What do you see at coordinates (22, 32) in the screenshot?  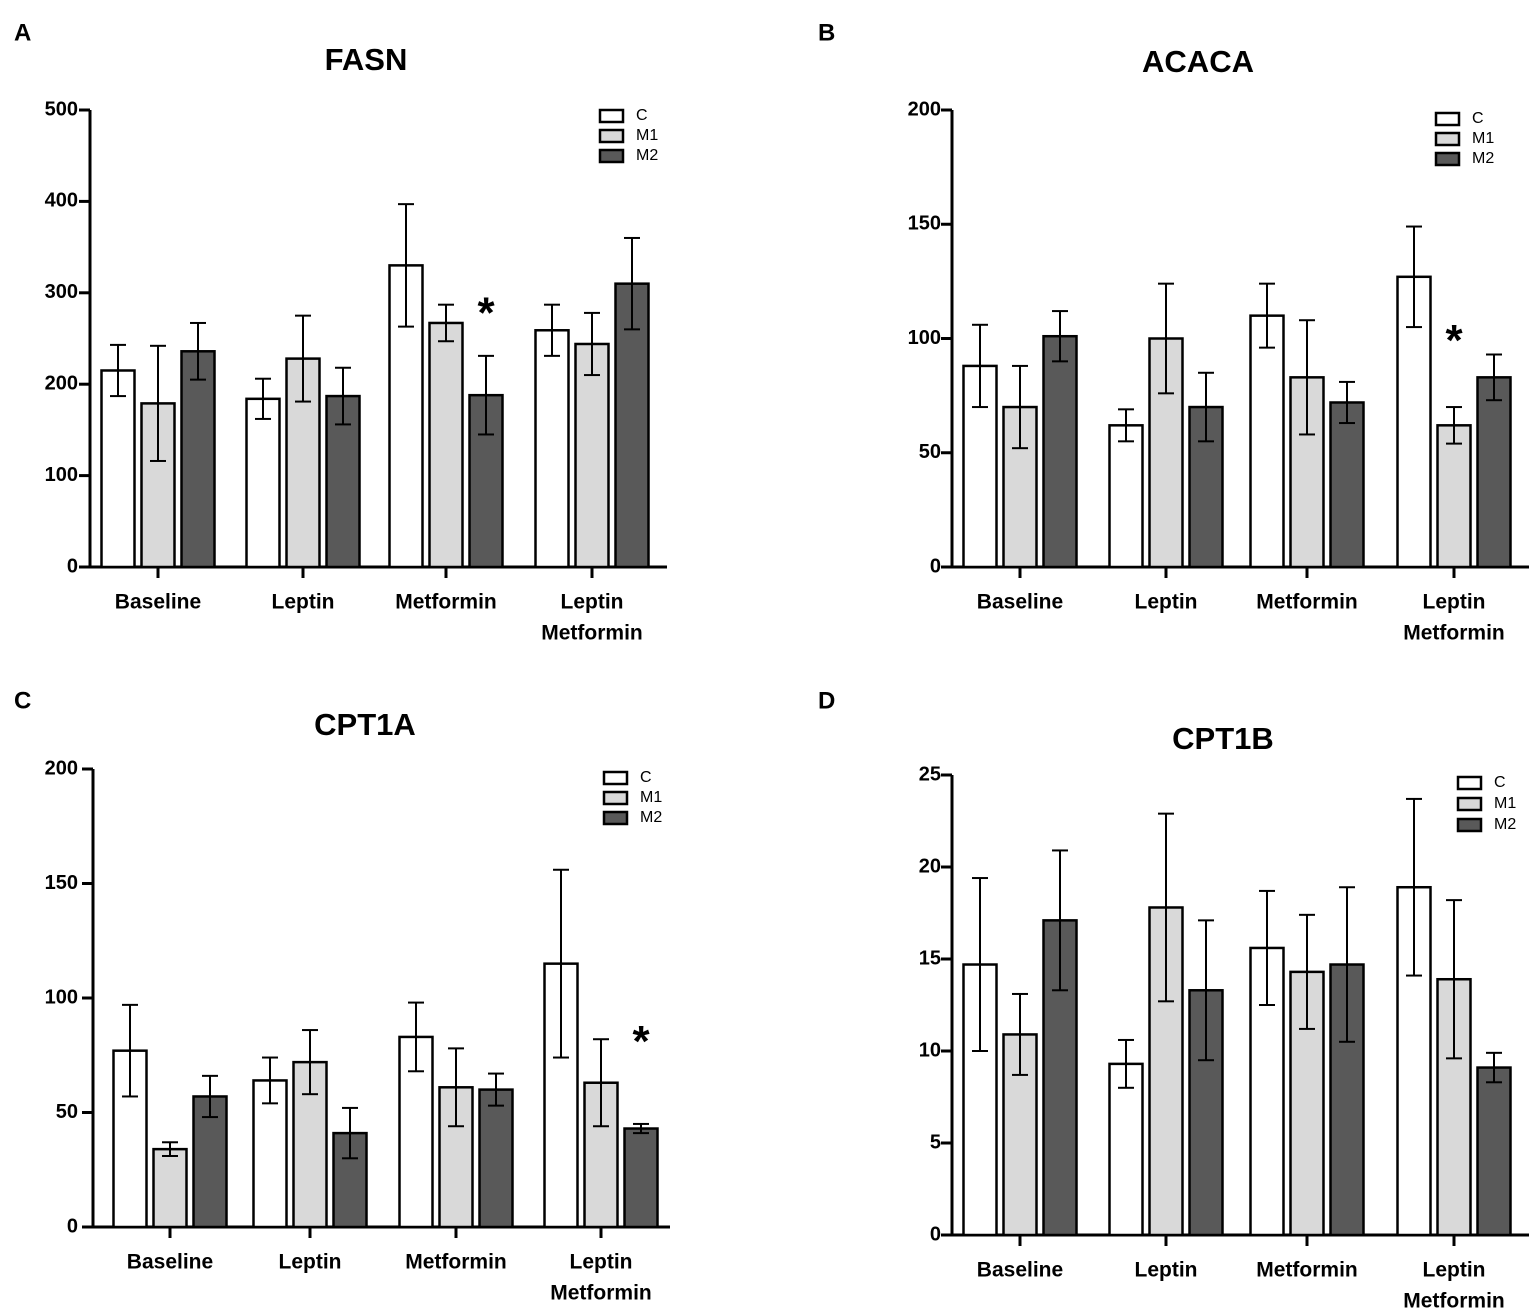 I see `panel-letter: A` at bounding box center [22, 32].